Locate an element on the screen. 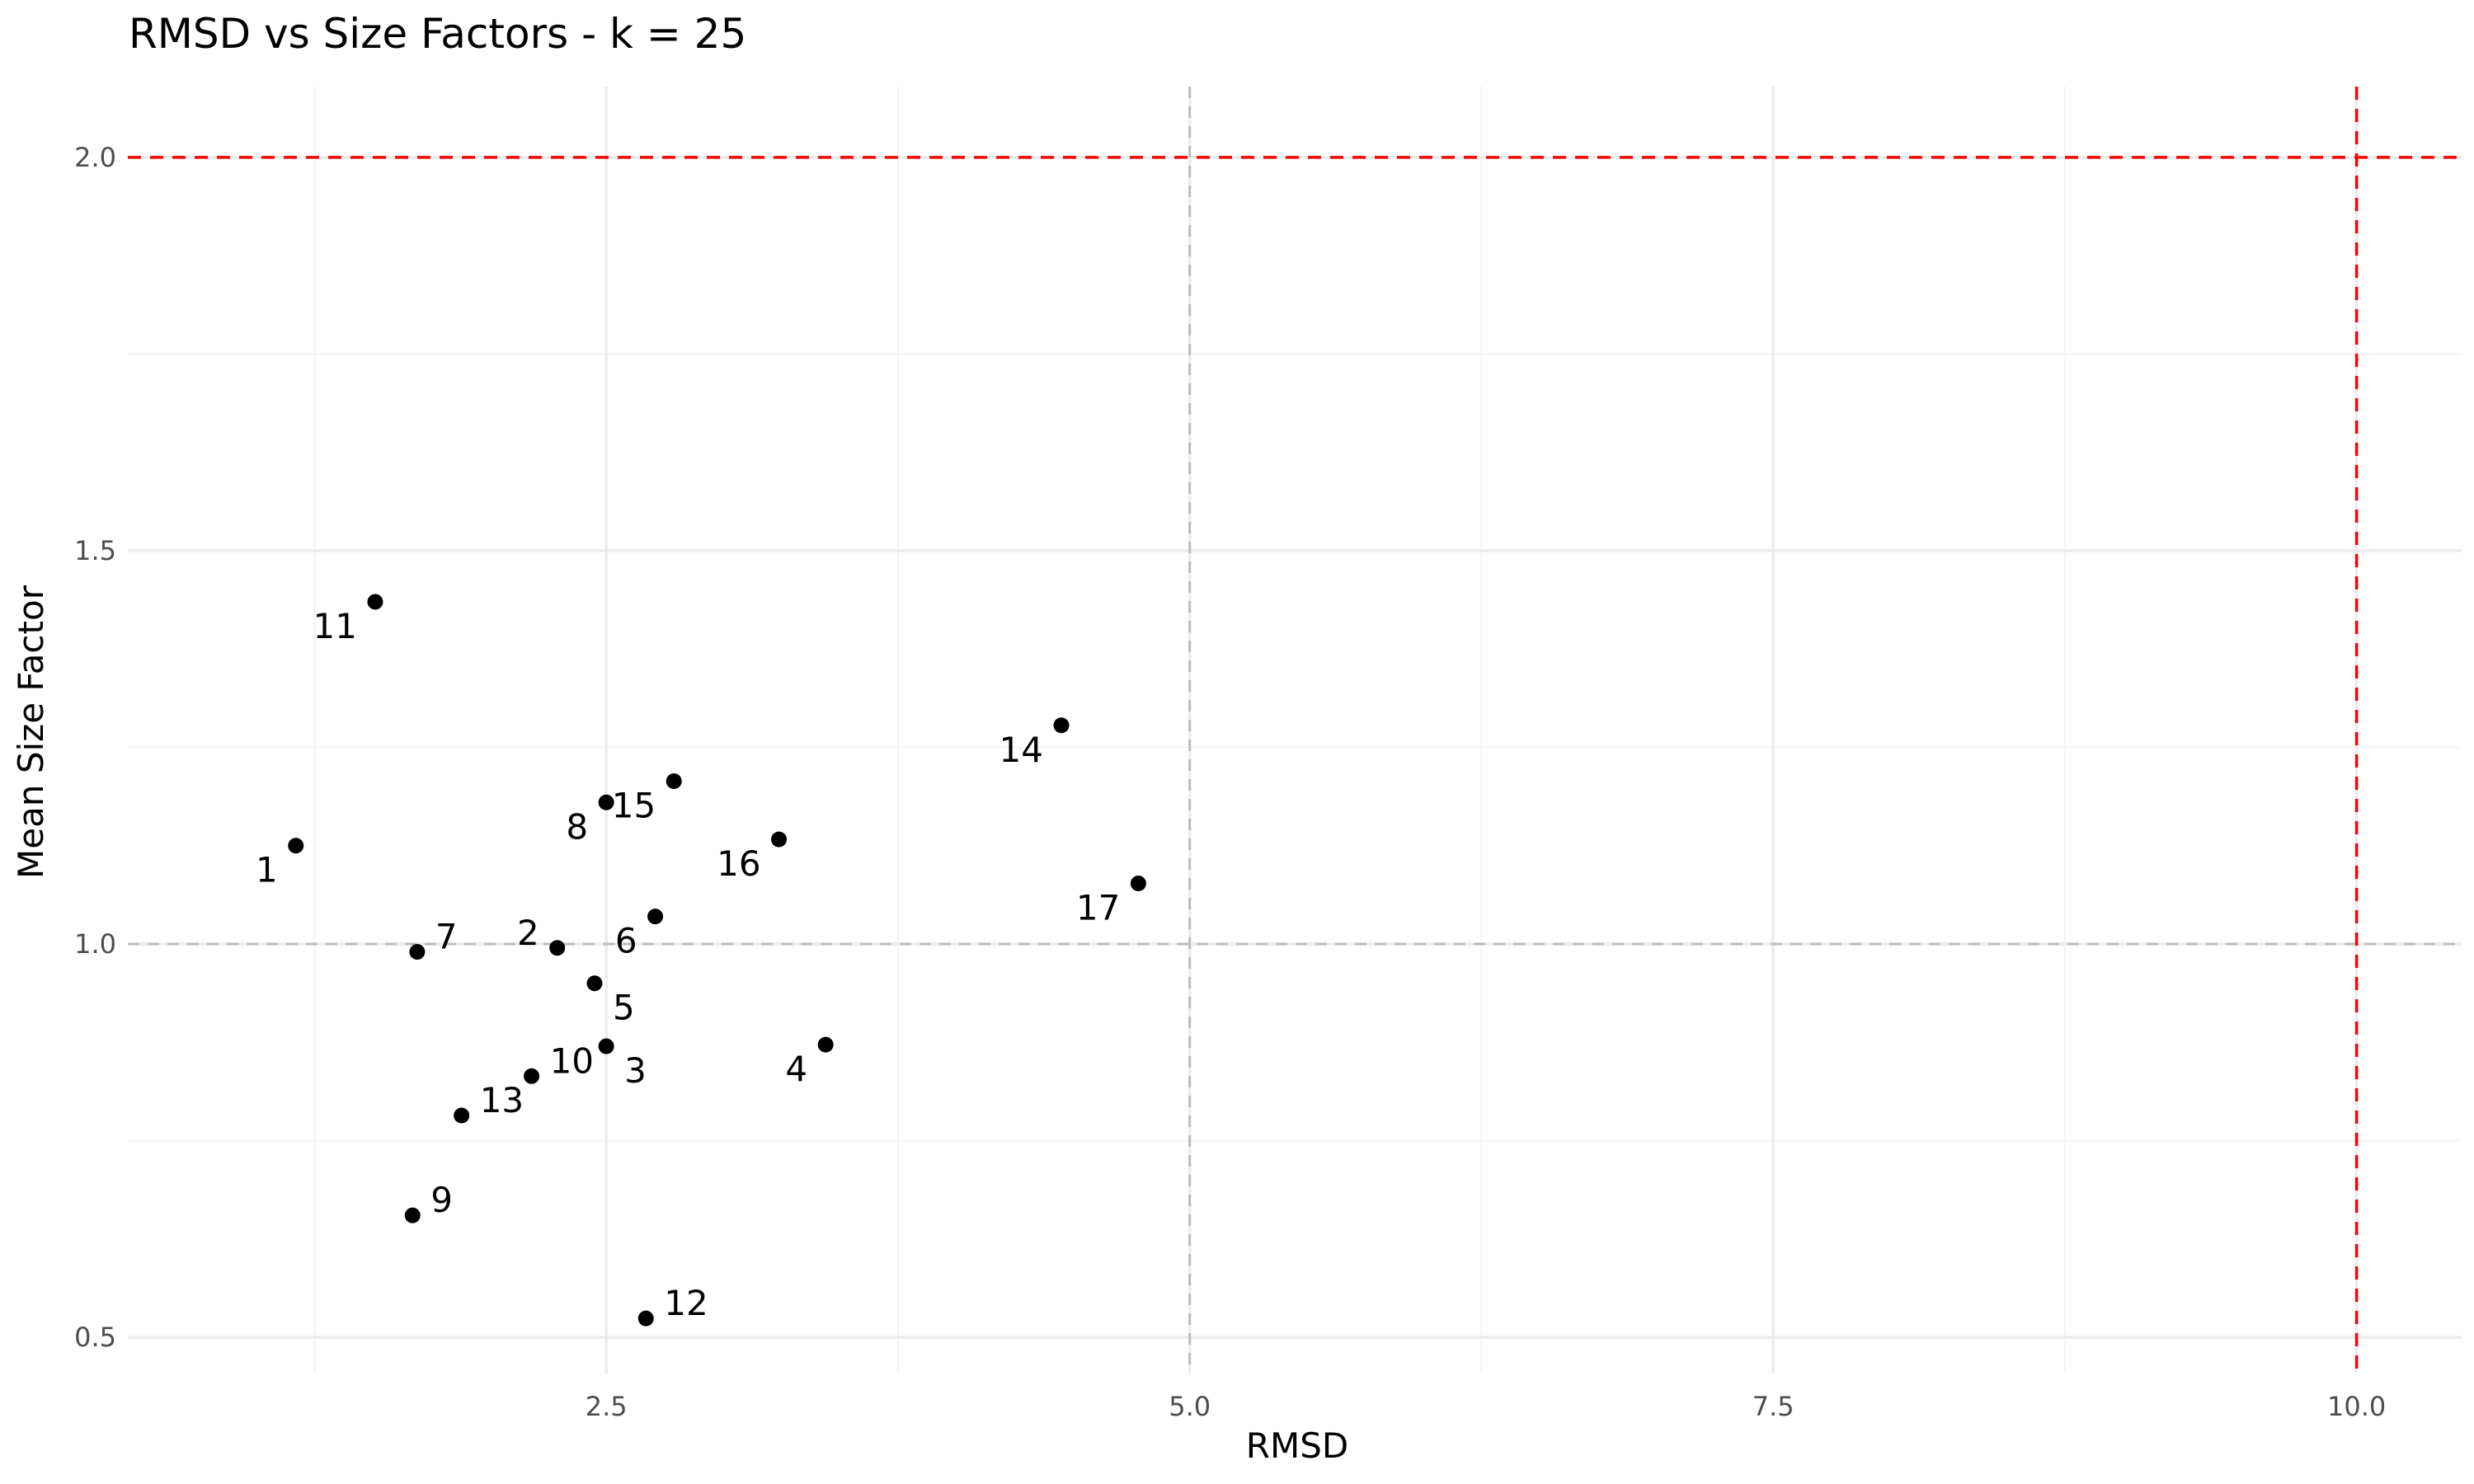  point-label: 17 is located at coordinates (1098, 908).